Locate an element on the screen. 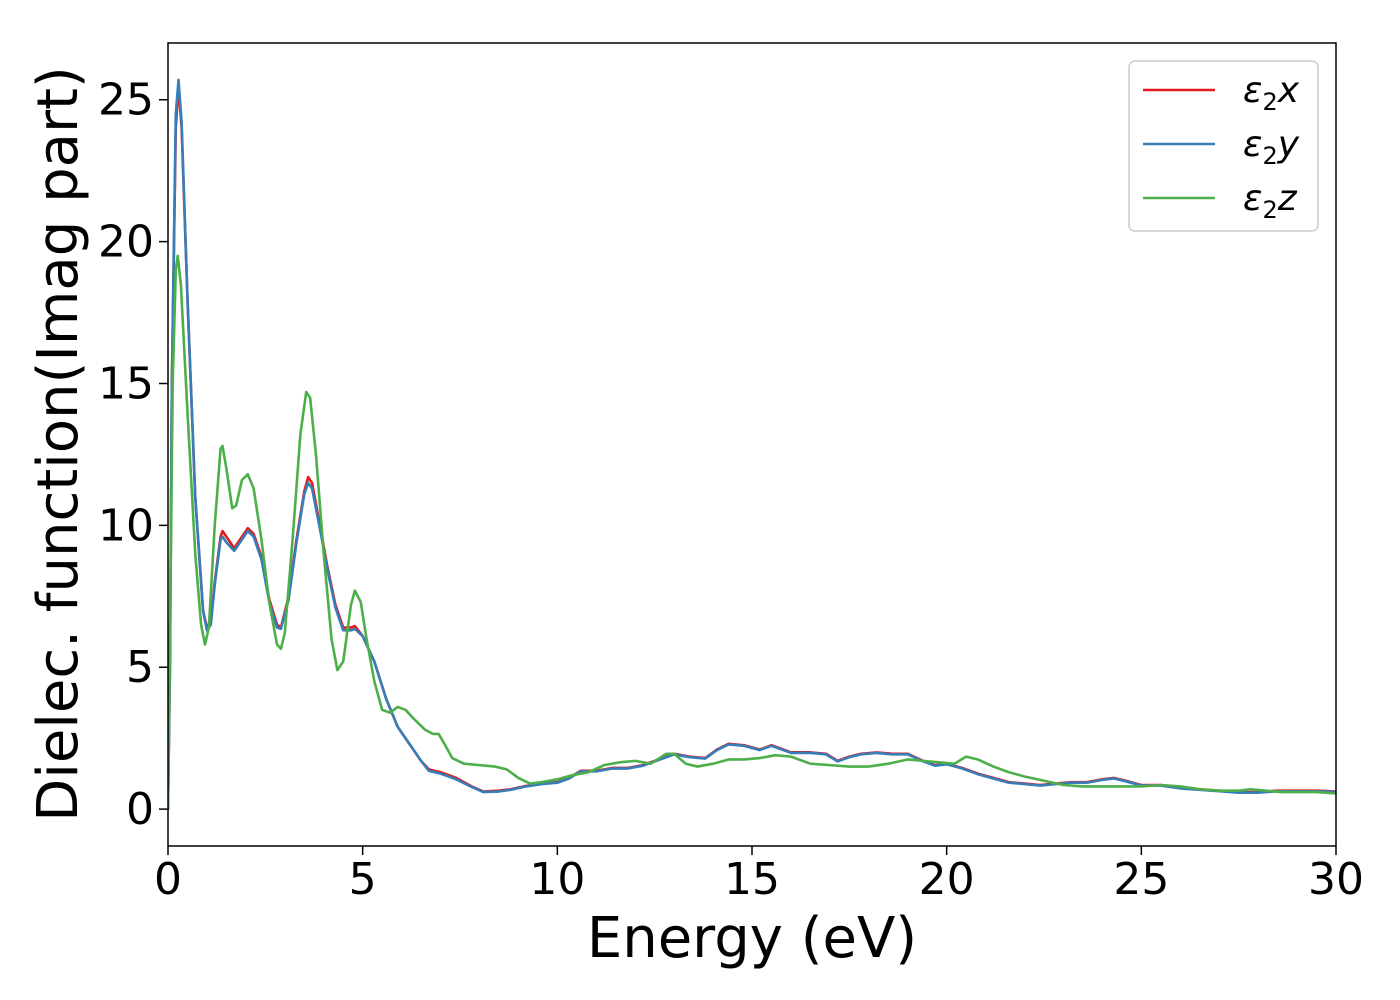 This screenshot has height=1000, width=1400. legend: ε2x ε2y ε2z is located at coordinates (1223, 146).